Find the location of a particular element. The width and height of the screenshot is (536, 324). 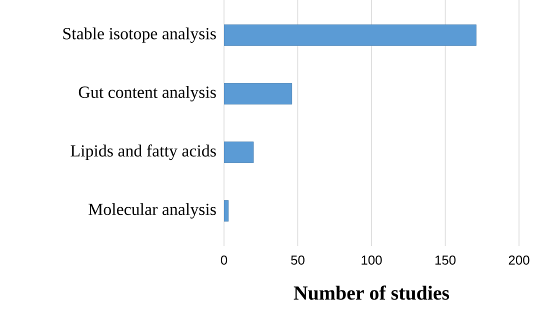

x-tick-label: 0 is located at coordinates (224, 260).